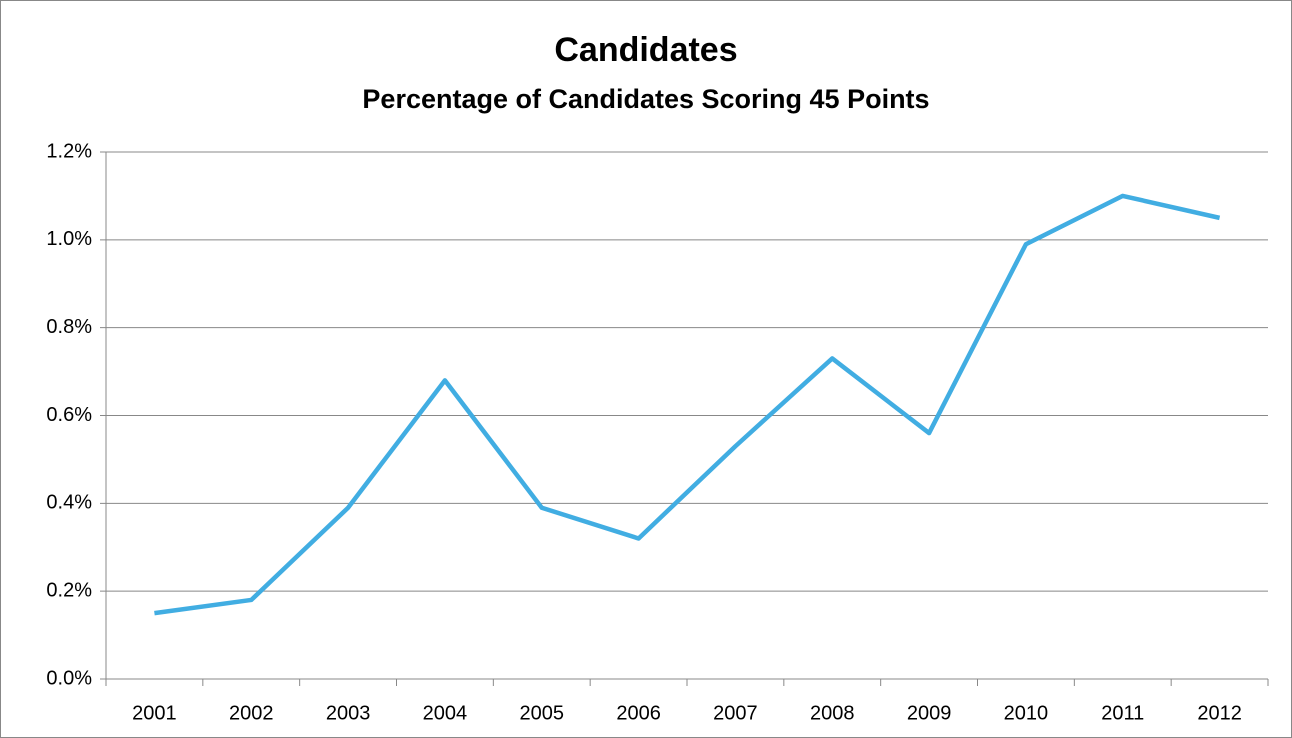 This screenshot has width=1292, height=738. I want to click on x-tick-label: 2001, so click(154, 713).